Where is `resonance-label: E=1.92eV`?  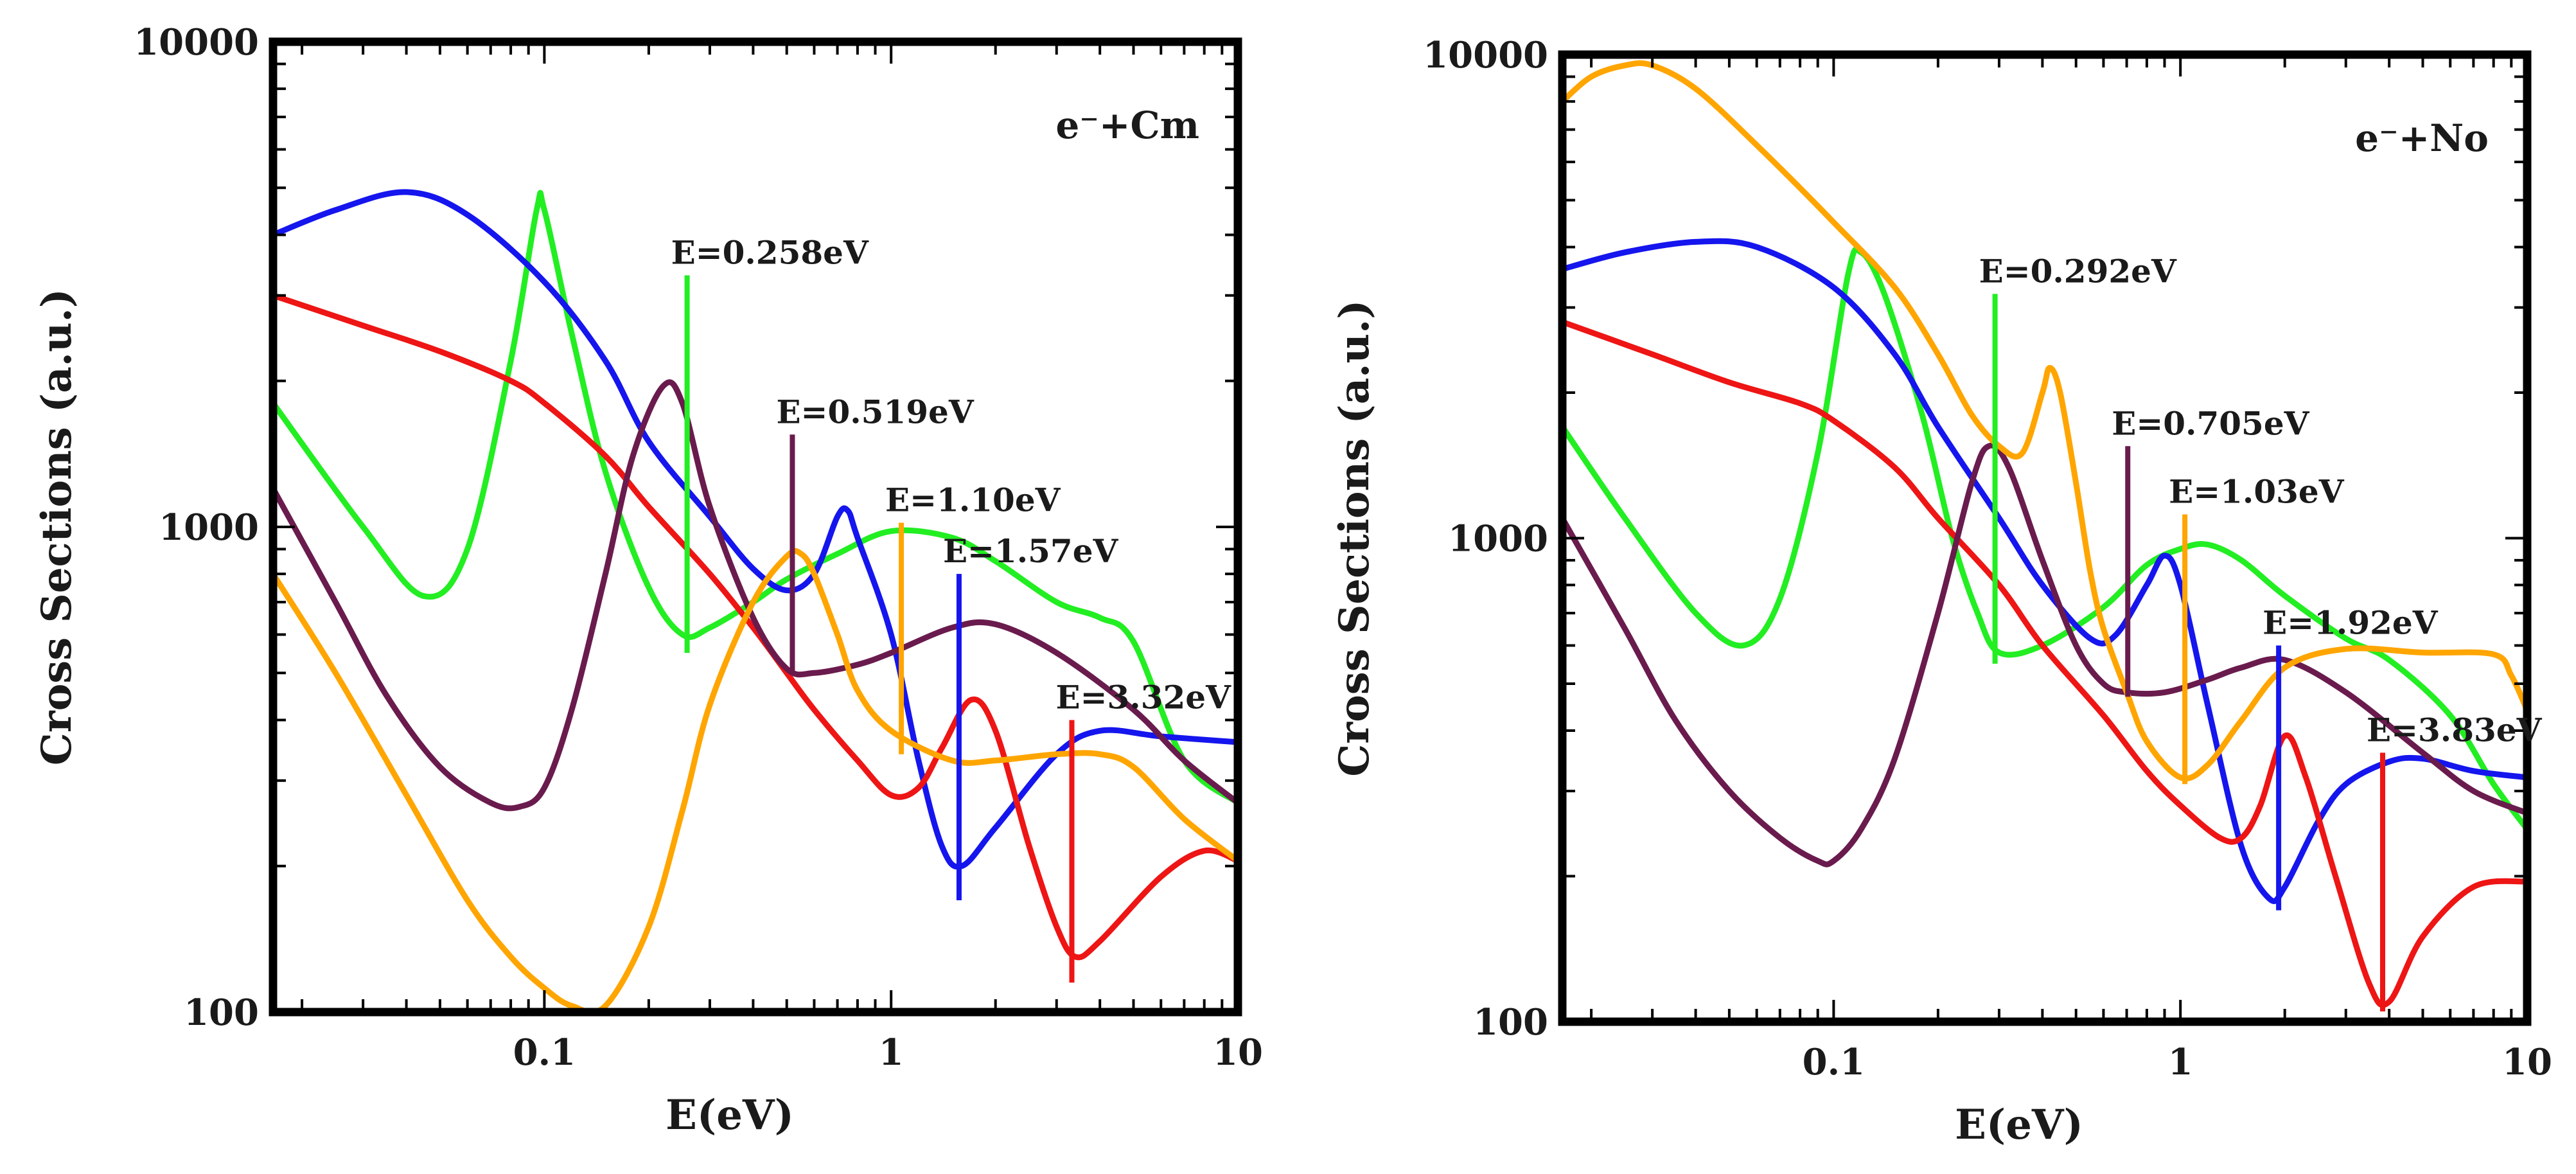
resonance-label: E=1.92eV is located at coordinates (2351, 622).